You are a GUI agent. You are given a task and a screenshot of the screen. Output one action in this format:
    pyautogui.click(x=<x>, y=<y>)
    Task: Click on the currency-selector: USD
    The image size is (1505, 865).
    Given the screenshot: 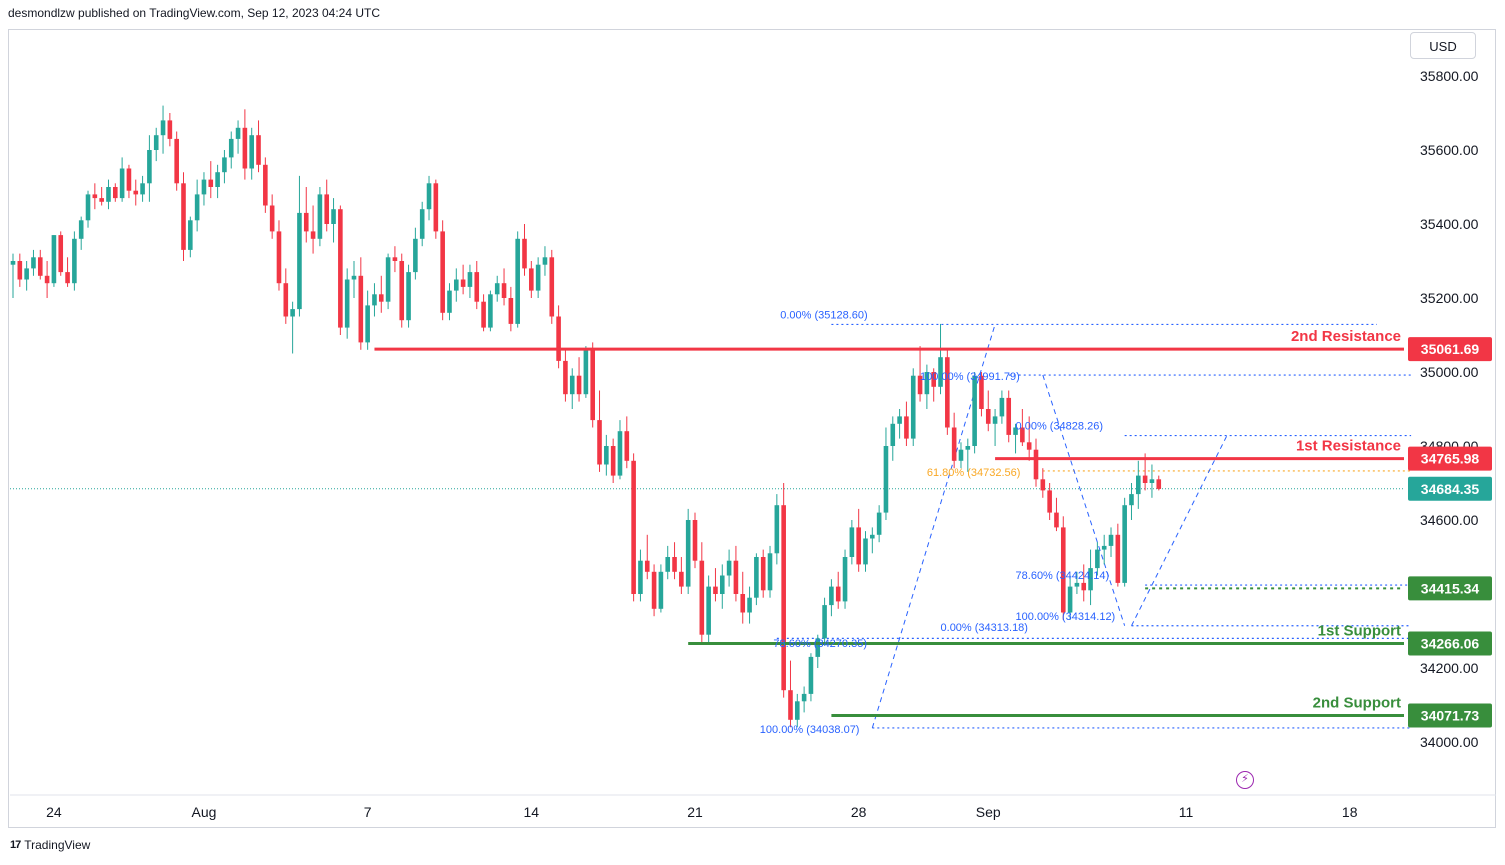 What is the action you would take?
    pyautogui.click(x=1443, y=45)
    